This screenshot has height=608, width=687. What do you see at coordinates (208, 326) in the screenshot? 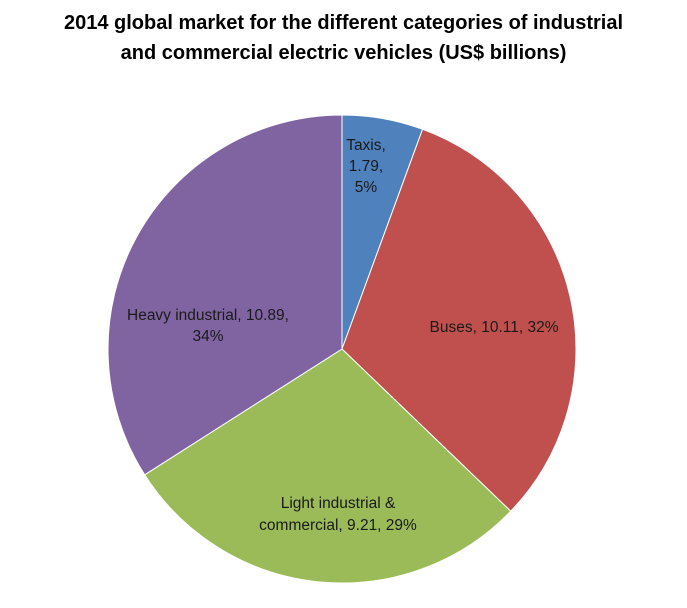
I see `data-label-heavy-industrial: Heavy industrial, 10.89, 34%` at bounding box center [208, 326].